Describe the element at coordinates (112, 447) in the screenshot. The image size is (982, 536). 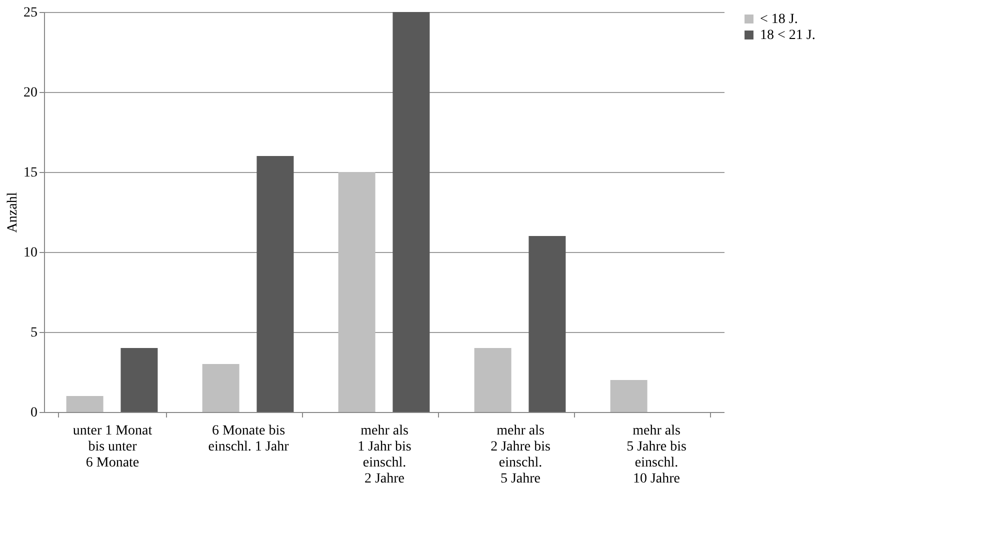
I see `x-tick-label: unter 1 Monat bis unter 6 Monate` at that location.